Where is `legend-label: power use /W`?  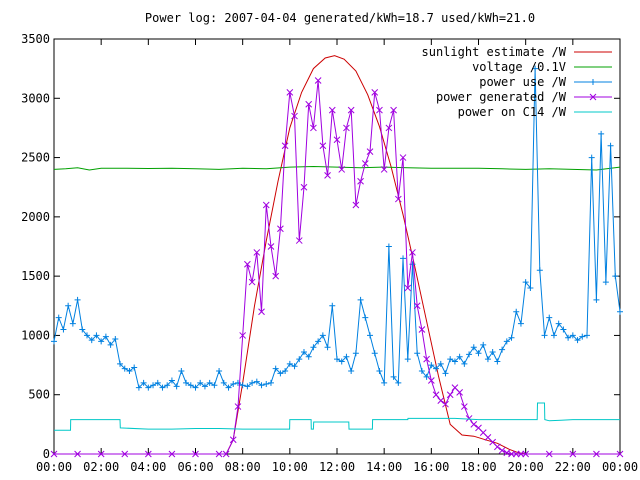
legend-label: power use /W is located at coordinates (522, 82).